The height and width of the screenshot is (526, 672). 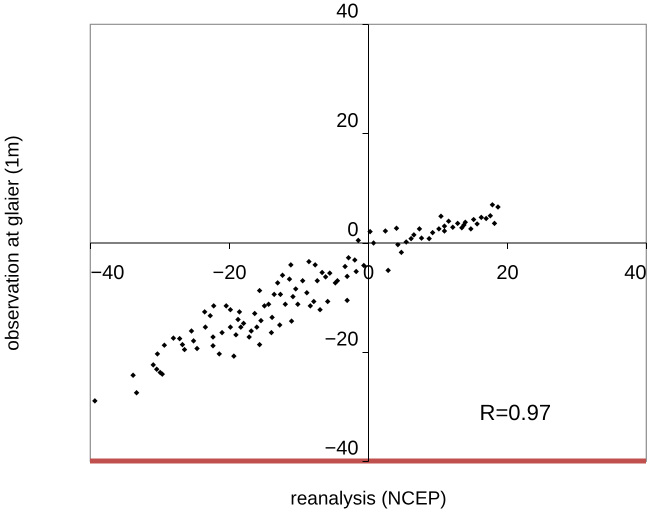 I want to click on x-axis-title: reanalysis (NCEP), so click(x=368, y=499).